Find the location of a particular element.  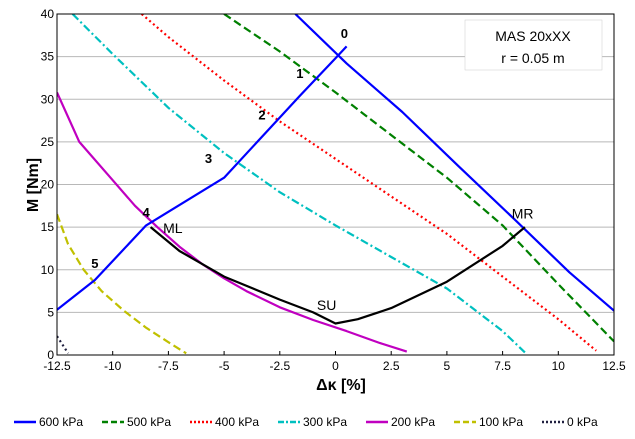

x-tick-label: 5 is located at coordinates (447, 366).